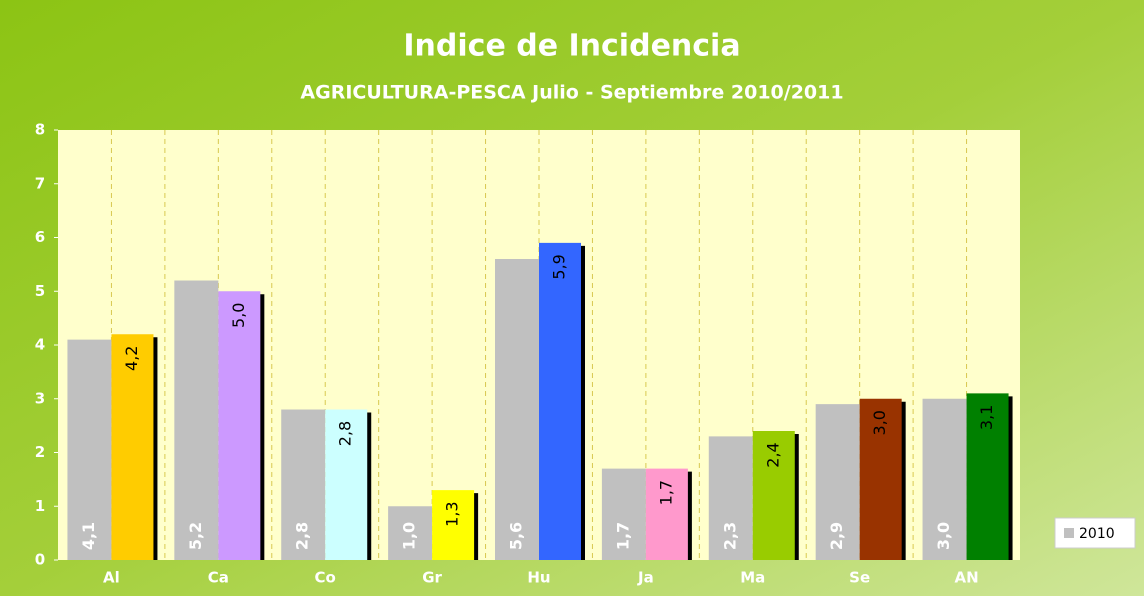  Describe the element at coordinates (40, 291) in the screenshot. I see `y-tick-label: 5` at that location.